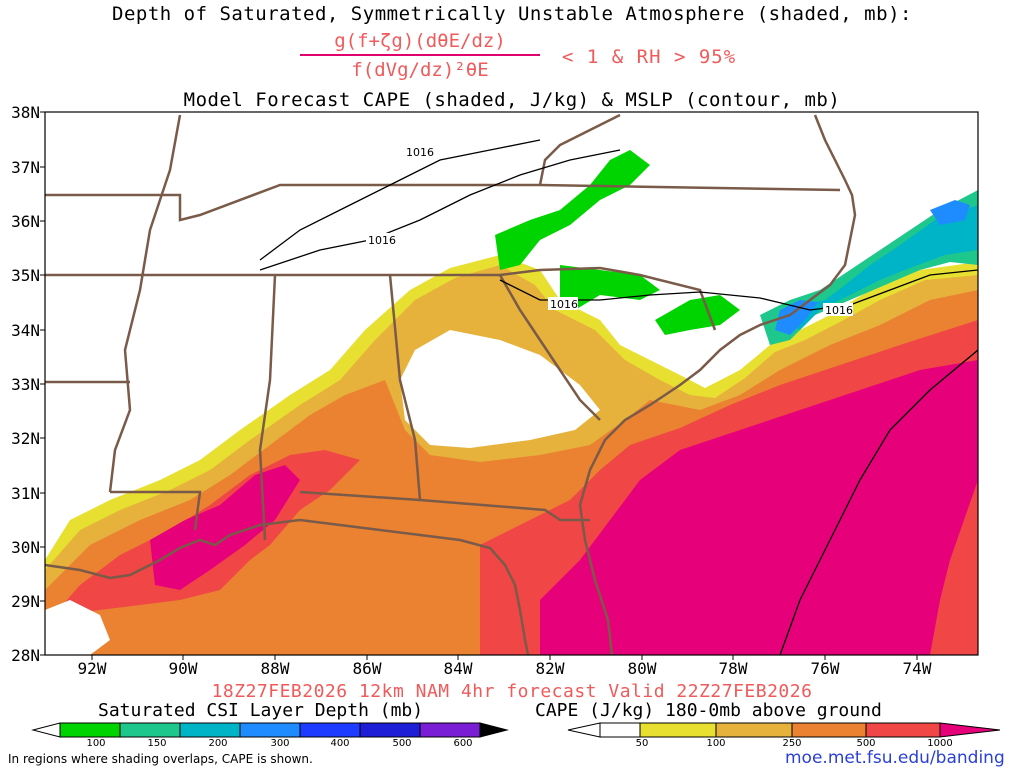 The height and width of the screenshot is (768, 1024). I want to click on state-line-ga-fl, so click(444, 506).